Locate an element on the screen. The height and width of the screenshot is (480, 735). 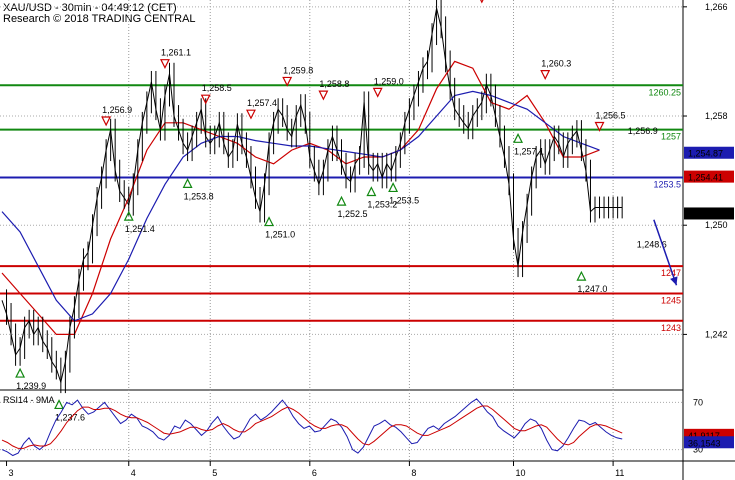
pivot-low-label: 1,253.8 is located at coordinates (199, 196).